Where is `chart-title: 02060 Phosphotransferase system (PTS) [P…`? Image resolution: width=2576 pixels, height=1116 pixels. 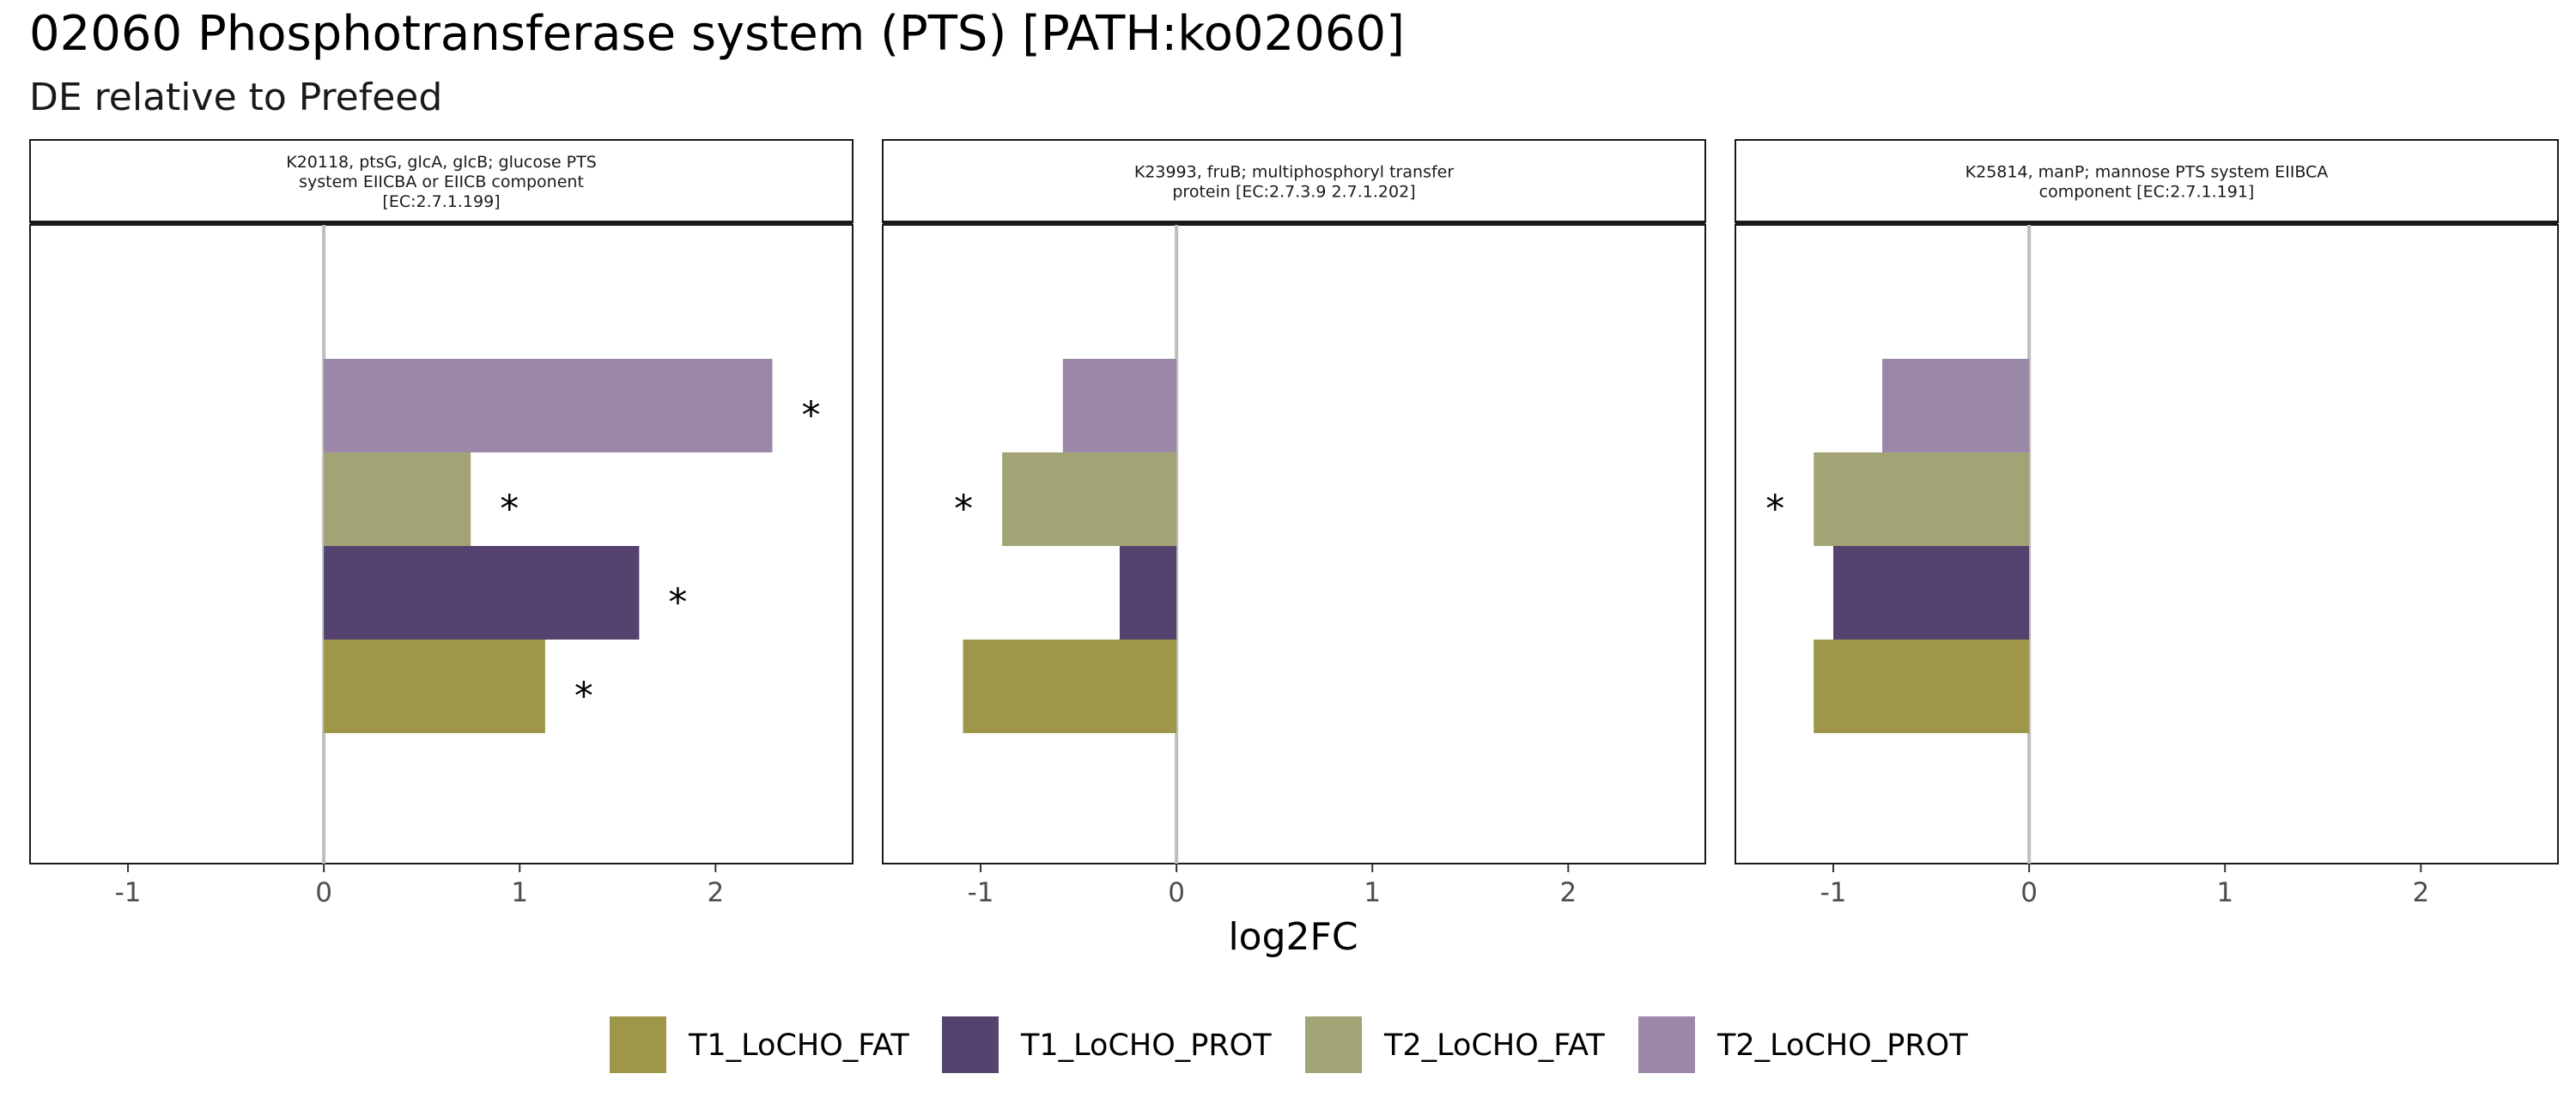 chart-title: 02060 Phosphotransferase system (PTS) [P… is located at coordinates (717, 34).